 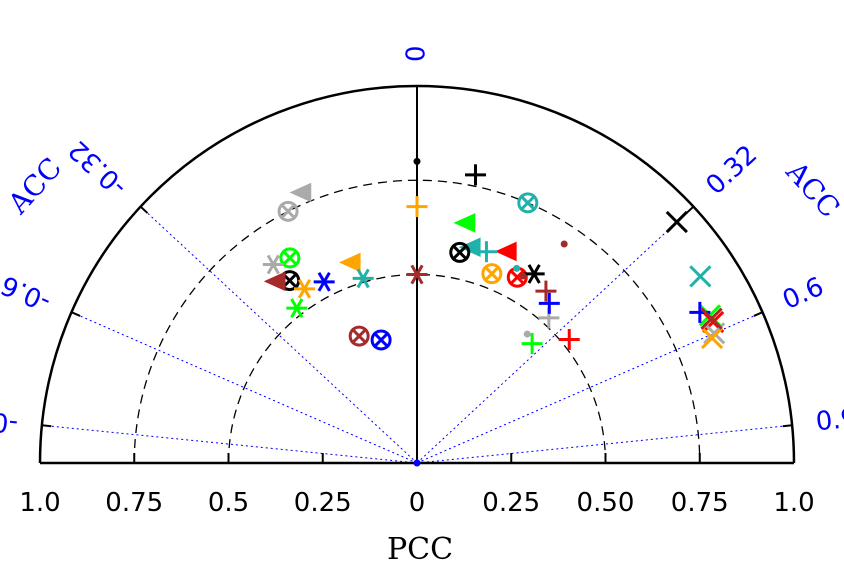 I want to click on angle-label: -0.32, so click(x=98, y=168).